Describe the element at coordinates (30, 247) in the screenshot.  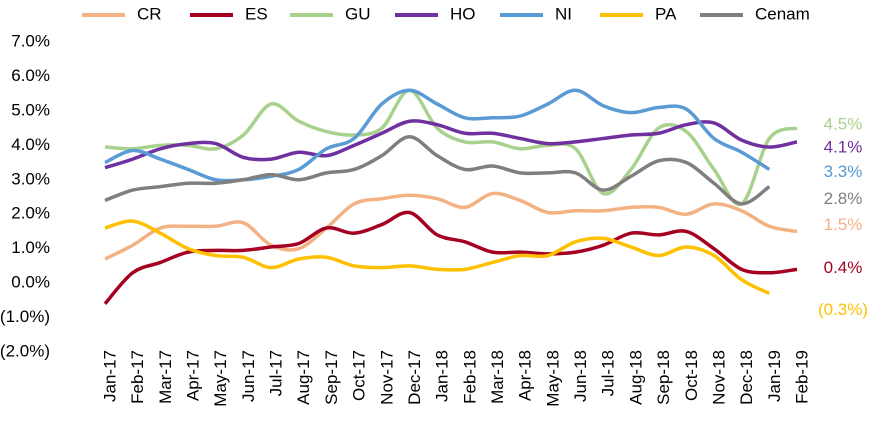
I see `y-tick-label: 1.0%` at that location.